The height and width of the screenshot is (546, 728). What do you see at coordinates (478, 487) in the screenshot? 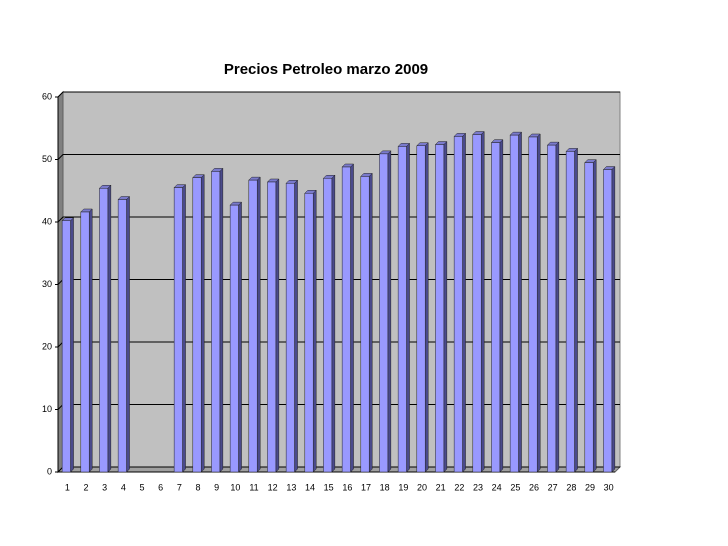
I see `x-tick-label: 23` at bounding box center [478, 487].